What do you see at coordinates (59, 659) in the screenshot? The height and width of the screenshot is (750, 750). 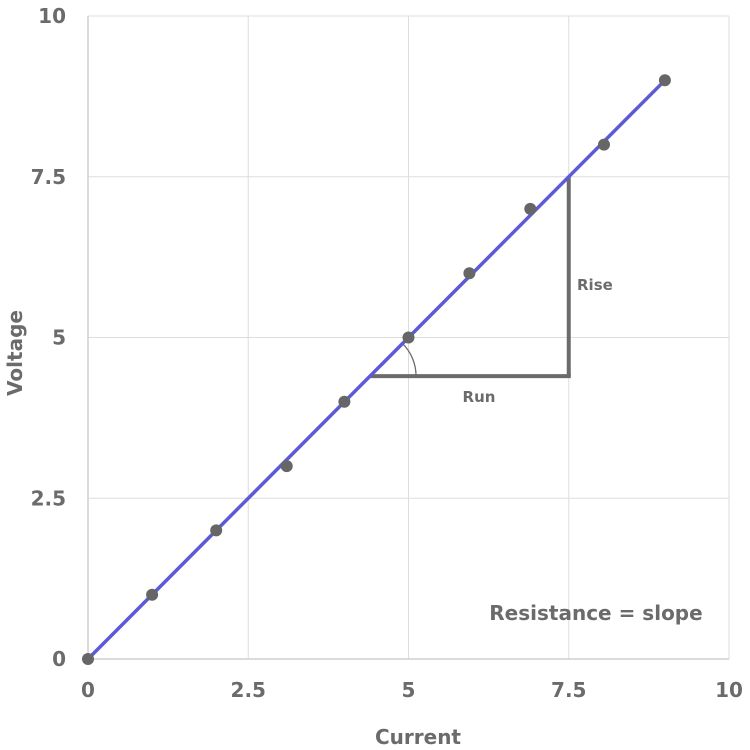 I see `y-tick-label: 0` at bounding box center [59, 659].